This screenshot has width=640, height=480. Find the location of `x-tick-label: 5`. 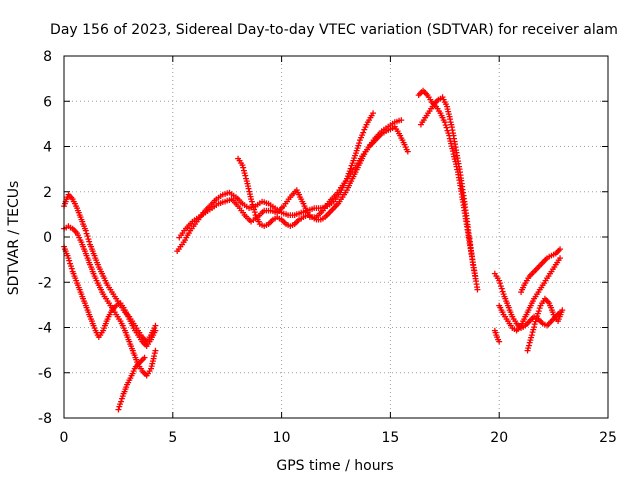

x-tick-label: 5 is located at coordinates (172, 438).